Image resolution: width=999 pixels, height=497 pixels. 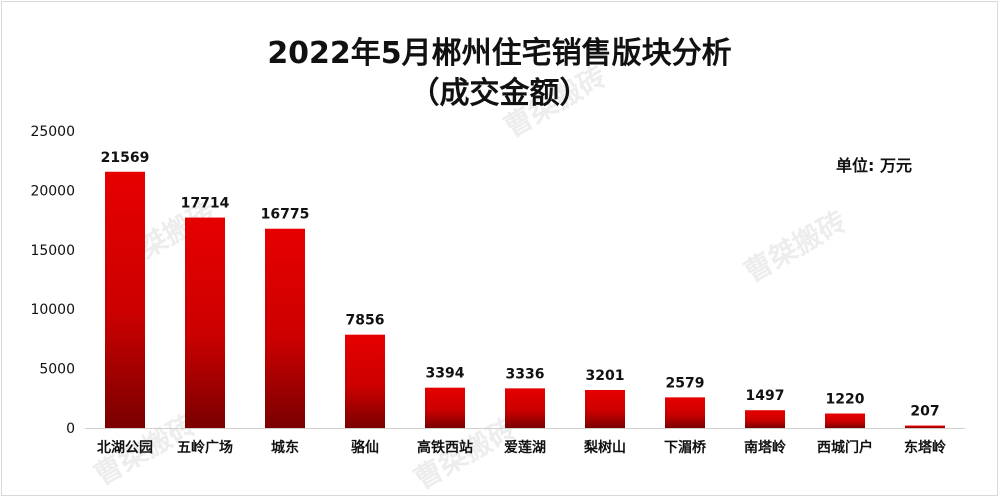 What do you see at coordinates (365, 447) in the screenshot?
I see `x-tick-label: 骆仙` at bounding box center [365, 447].